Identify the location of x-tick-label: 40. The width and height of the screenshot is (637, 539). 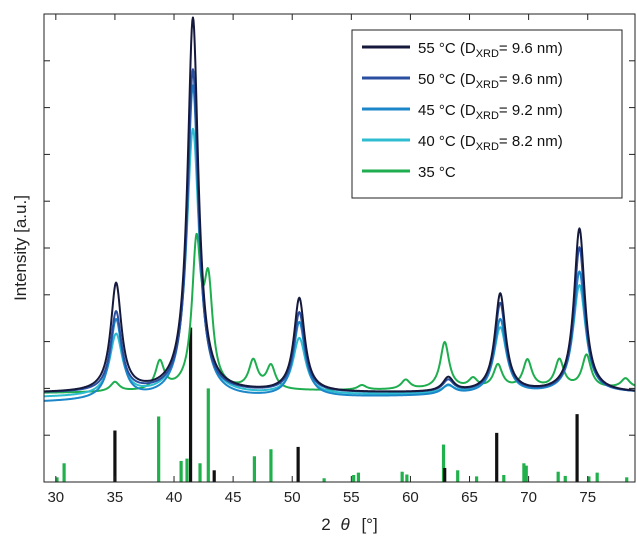
(174, 497).